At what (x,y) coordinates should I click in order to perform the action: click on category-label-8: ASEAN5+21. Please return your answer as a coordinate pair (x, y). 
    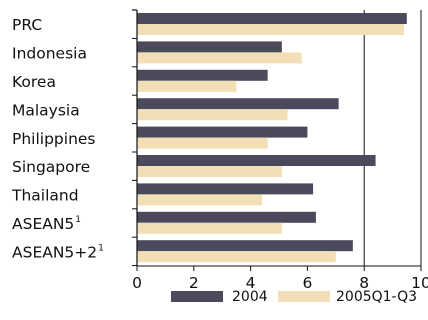
    Looking at the image, I should click on (58, 252).